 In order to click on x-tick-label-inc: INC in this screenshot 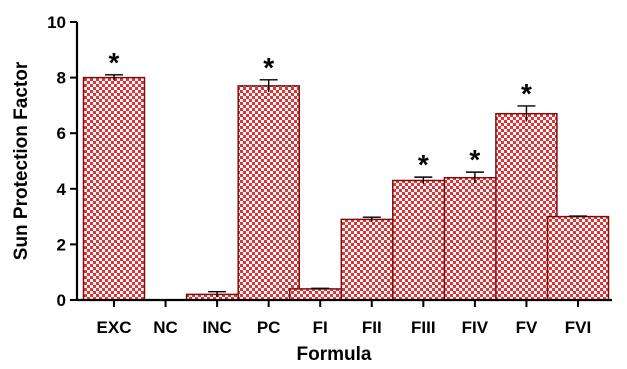, I will do `click(216, 327)`.